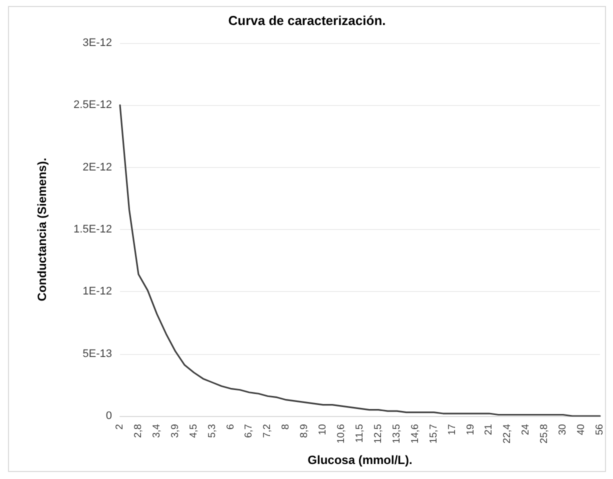  Describe the element at coordinates (304, 431) in the screenshot. I see `x-tick-label: 8,9` at that location.